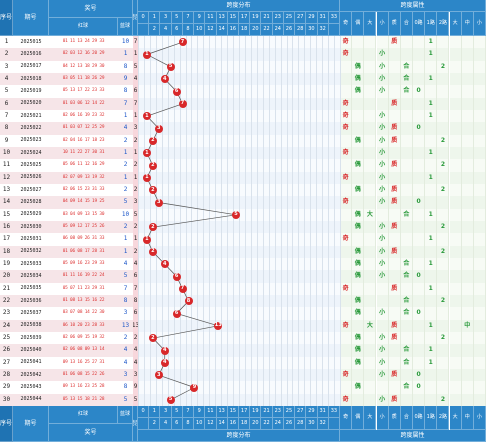  What do you see at coordinates (479, 418) in the screenshot?
I see `bottom-attr-col: 小` at bounding box center [479, 418].